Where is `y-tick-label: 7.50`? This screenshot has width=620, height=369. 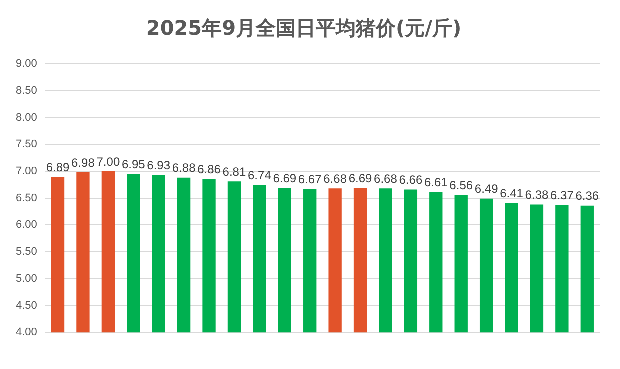
y-tick-label: 7.50 is located at coordinates (27, 144).